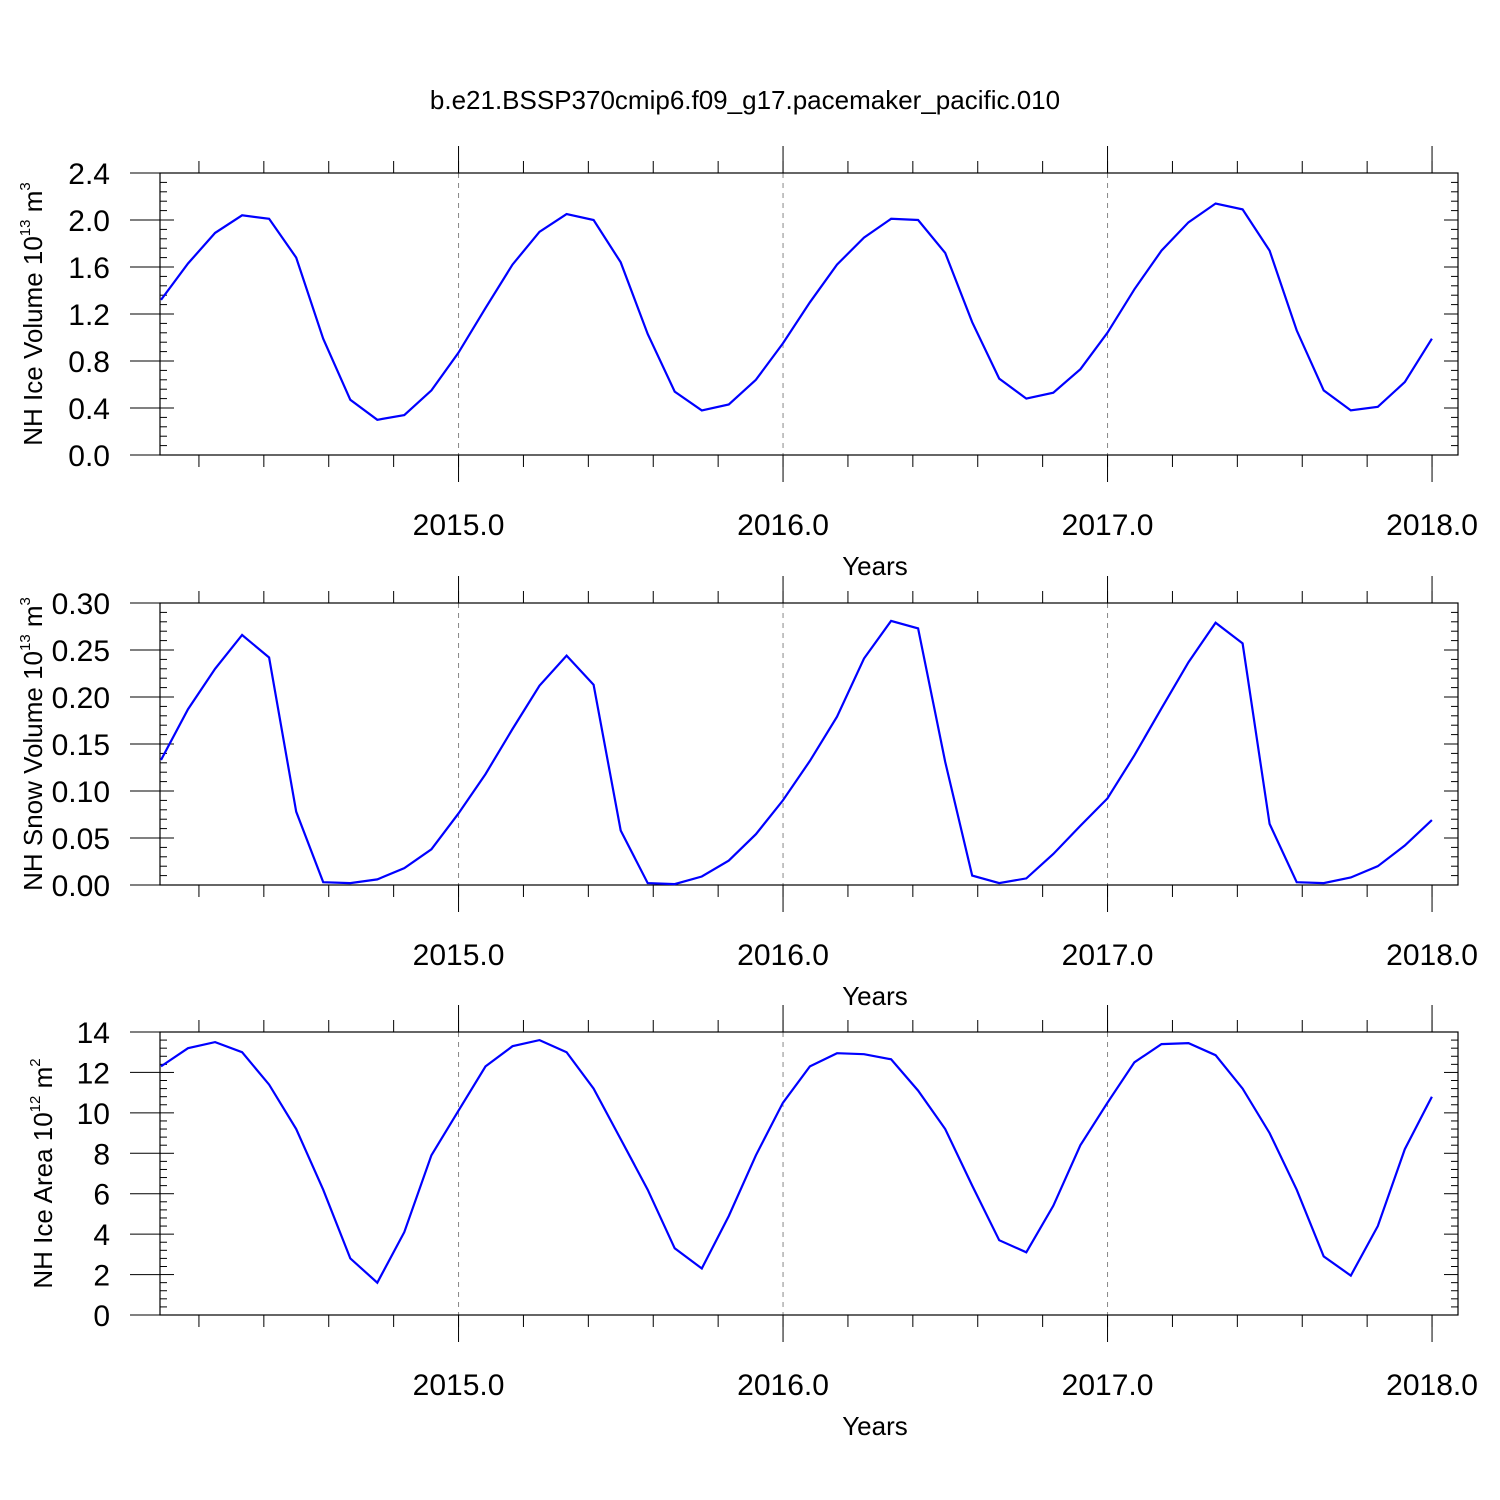  What do you see at coordinates (81, 839) in the screenshot?
I see `y-tick-label: 0.05` at bounding box center [81, 839].